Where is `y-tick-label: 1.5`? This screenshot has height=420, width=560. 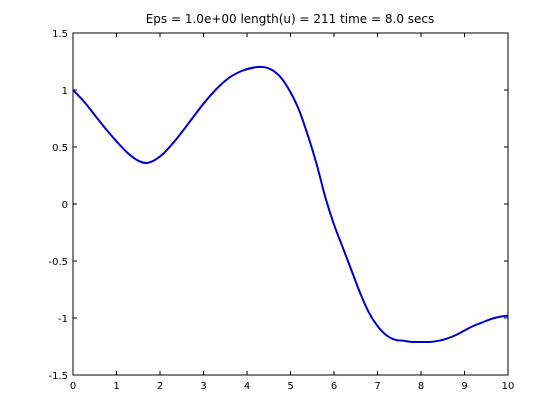
y-tick-label: 1.5 is located at coordinates (60, 34).